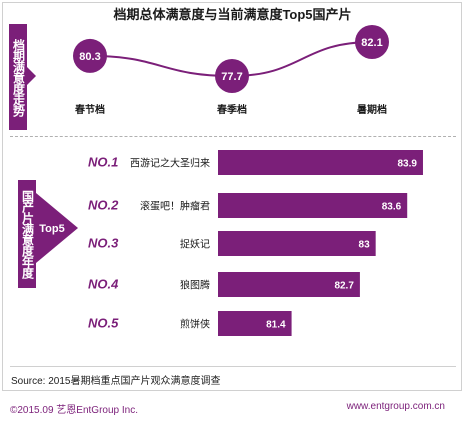  Describe the element at coordinates (232, 14) in the screenshot. I see `chart-title: 档期总体满意度与当前满意度Top5国产片` at that location.